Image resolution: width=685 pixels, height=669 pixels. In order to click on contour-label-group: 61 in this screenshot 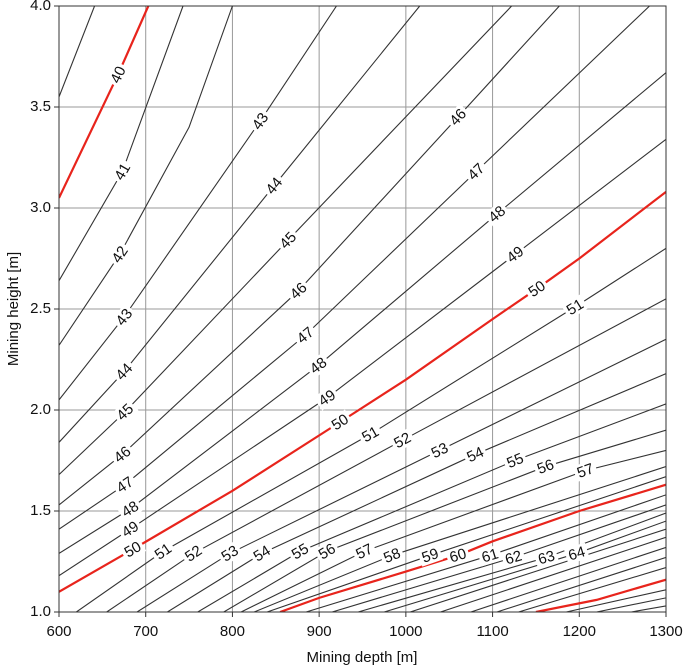, I will do `click(490, 555)`.